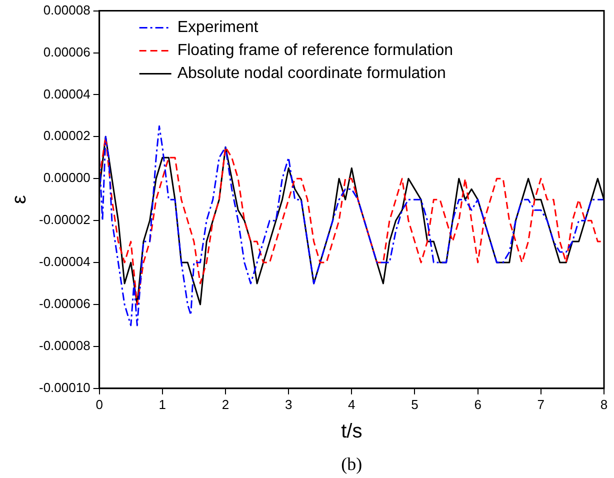 The image size is (614, 478). Describe the element at coordinates (352, 404) in the screenshot. I see `x-tick-label: 4` at that location.